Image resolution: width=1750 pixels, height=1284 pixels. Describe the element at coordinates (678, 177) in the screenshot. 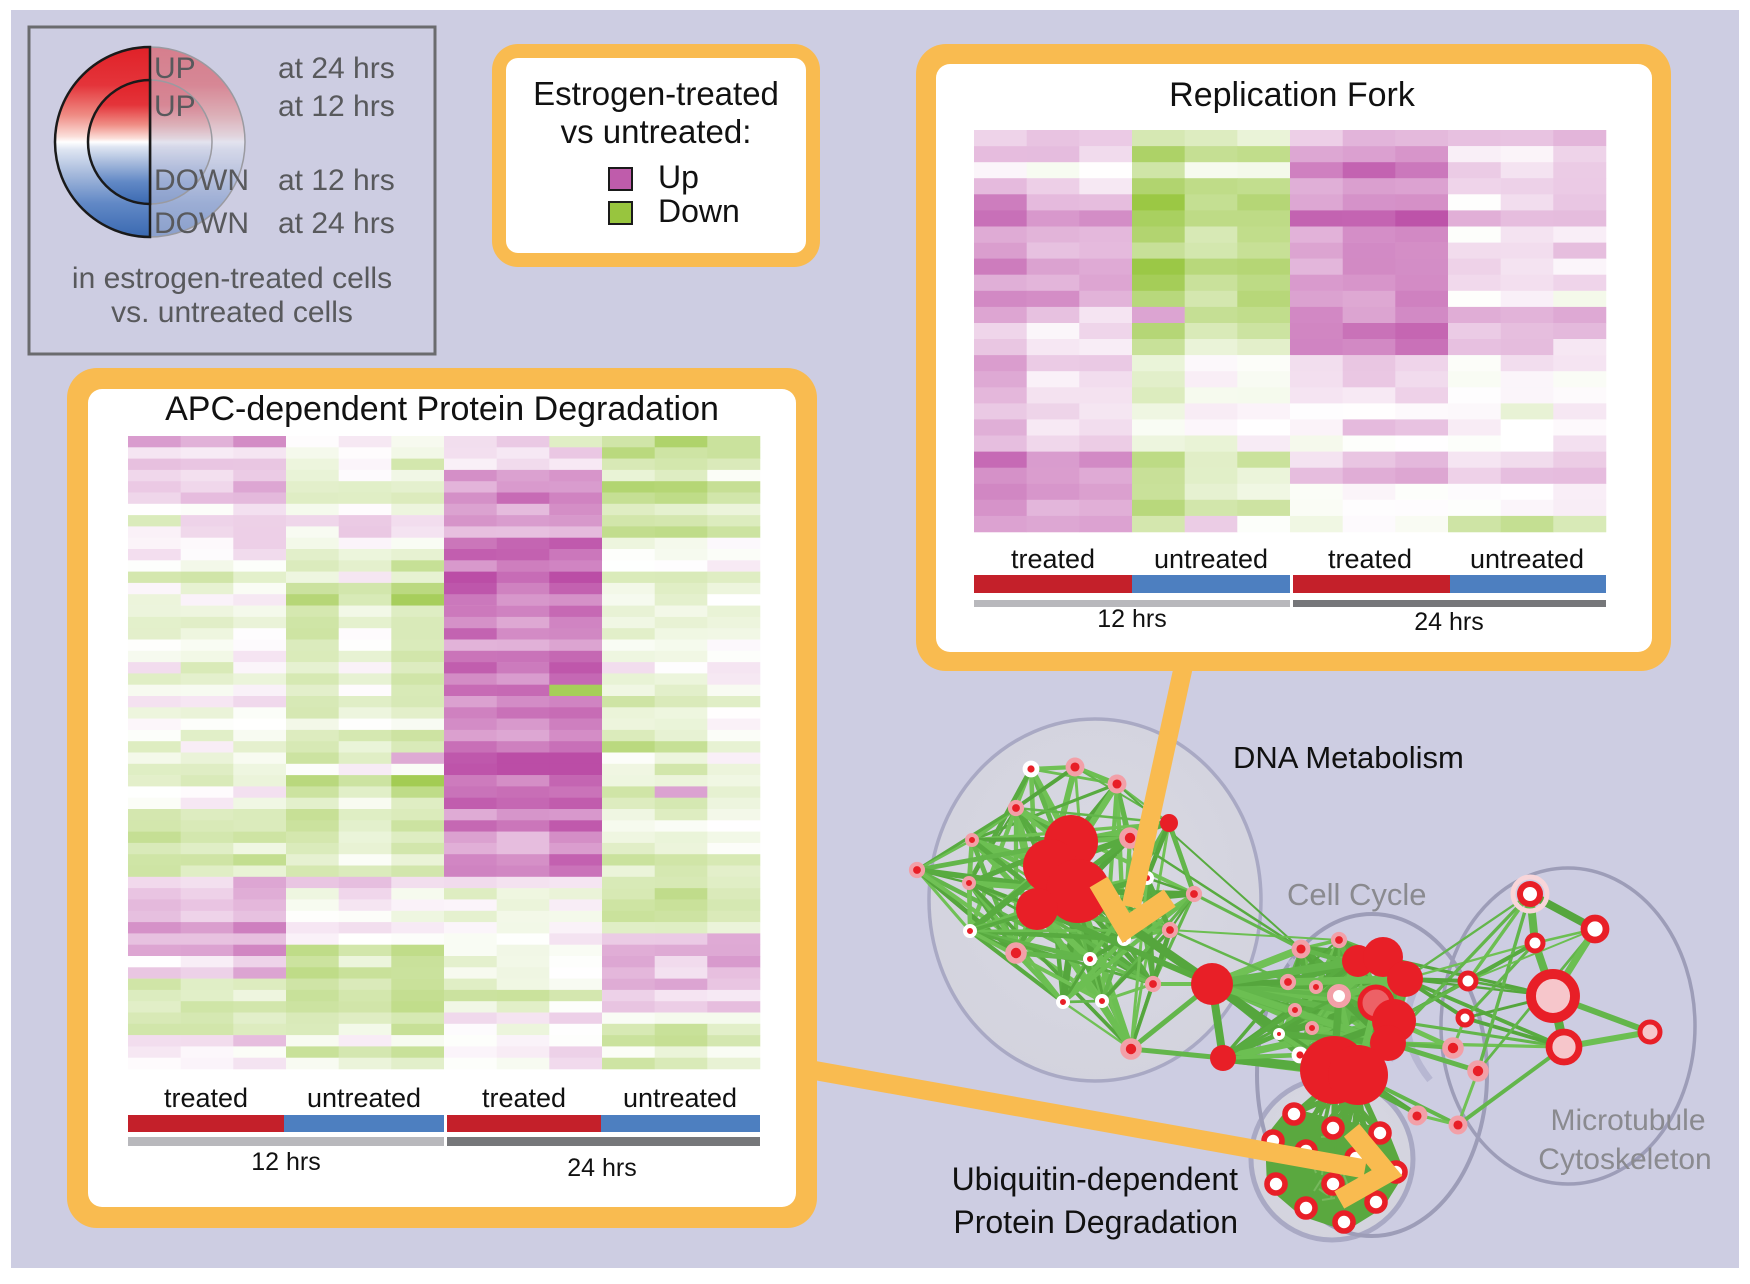

I see `svg-text: Up` at that location.